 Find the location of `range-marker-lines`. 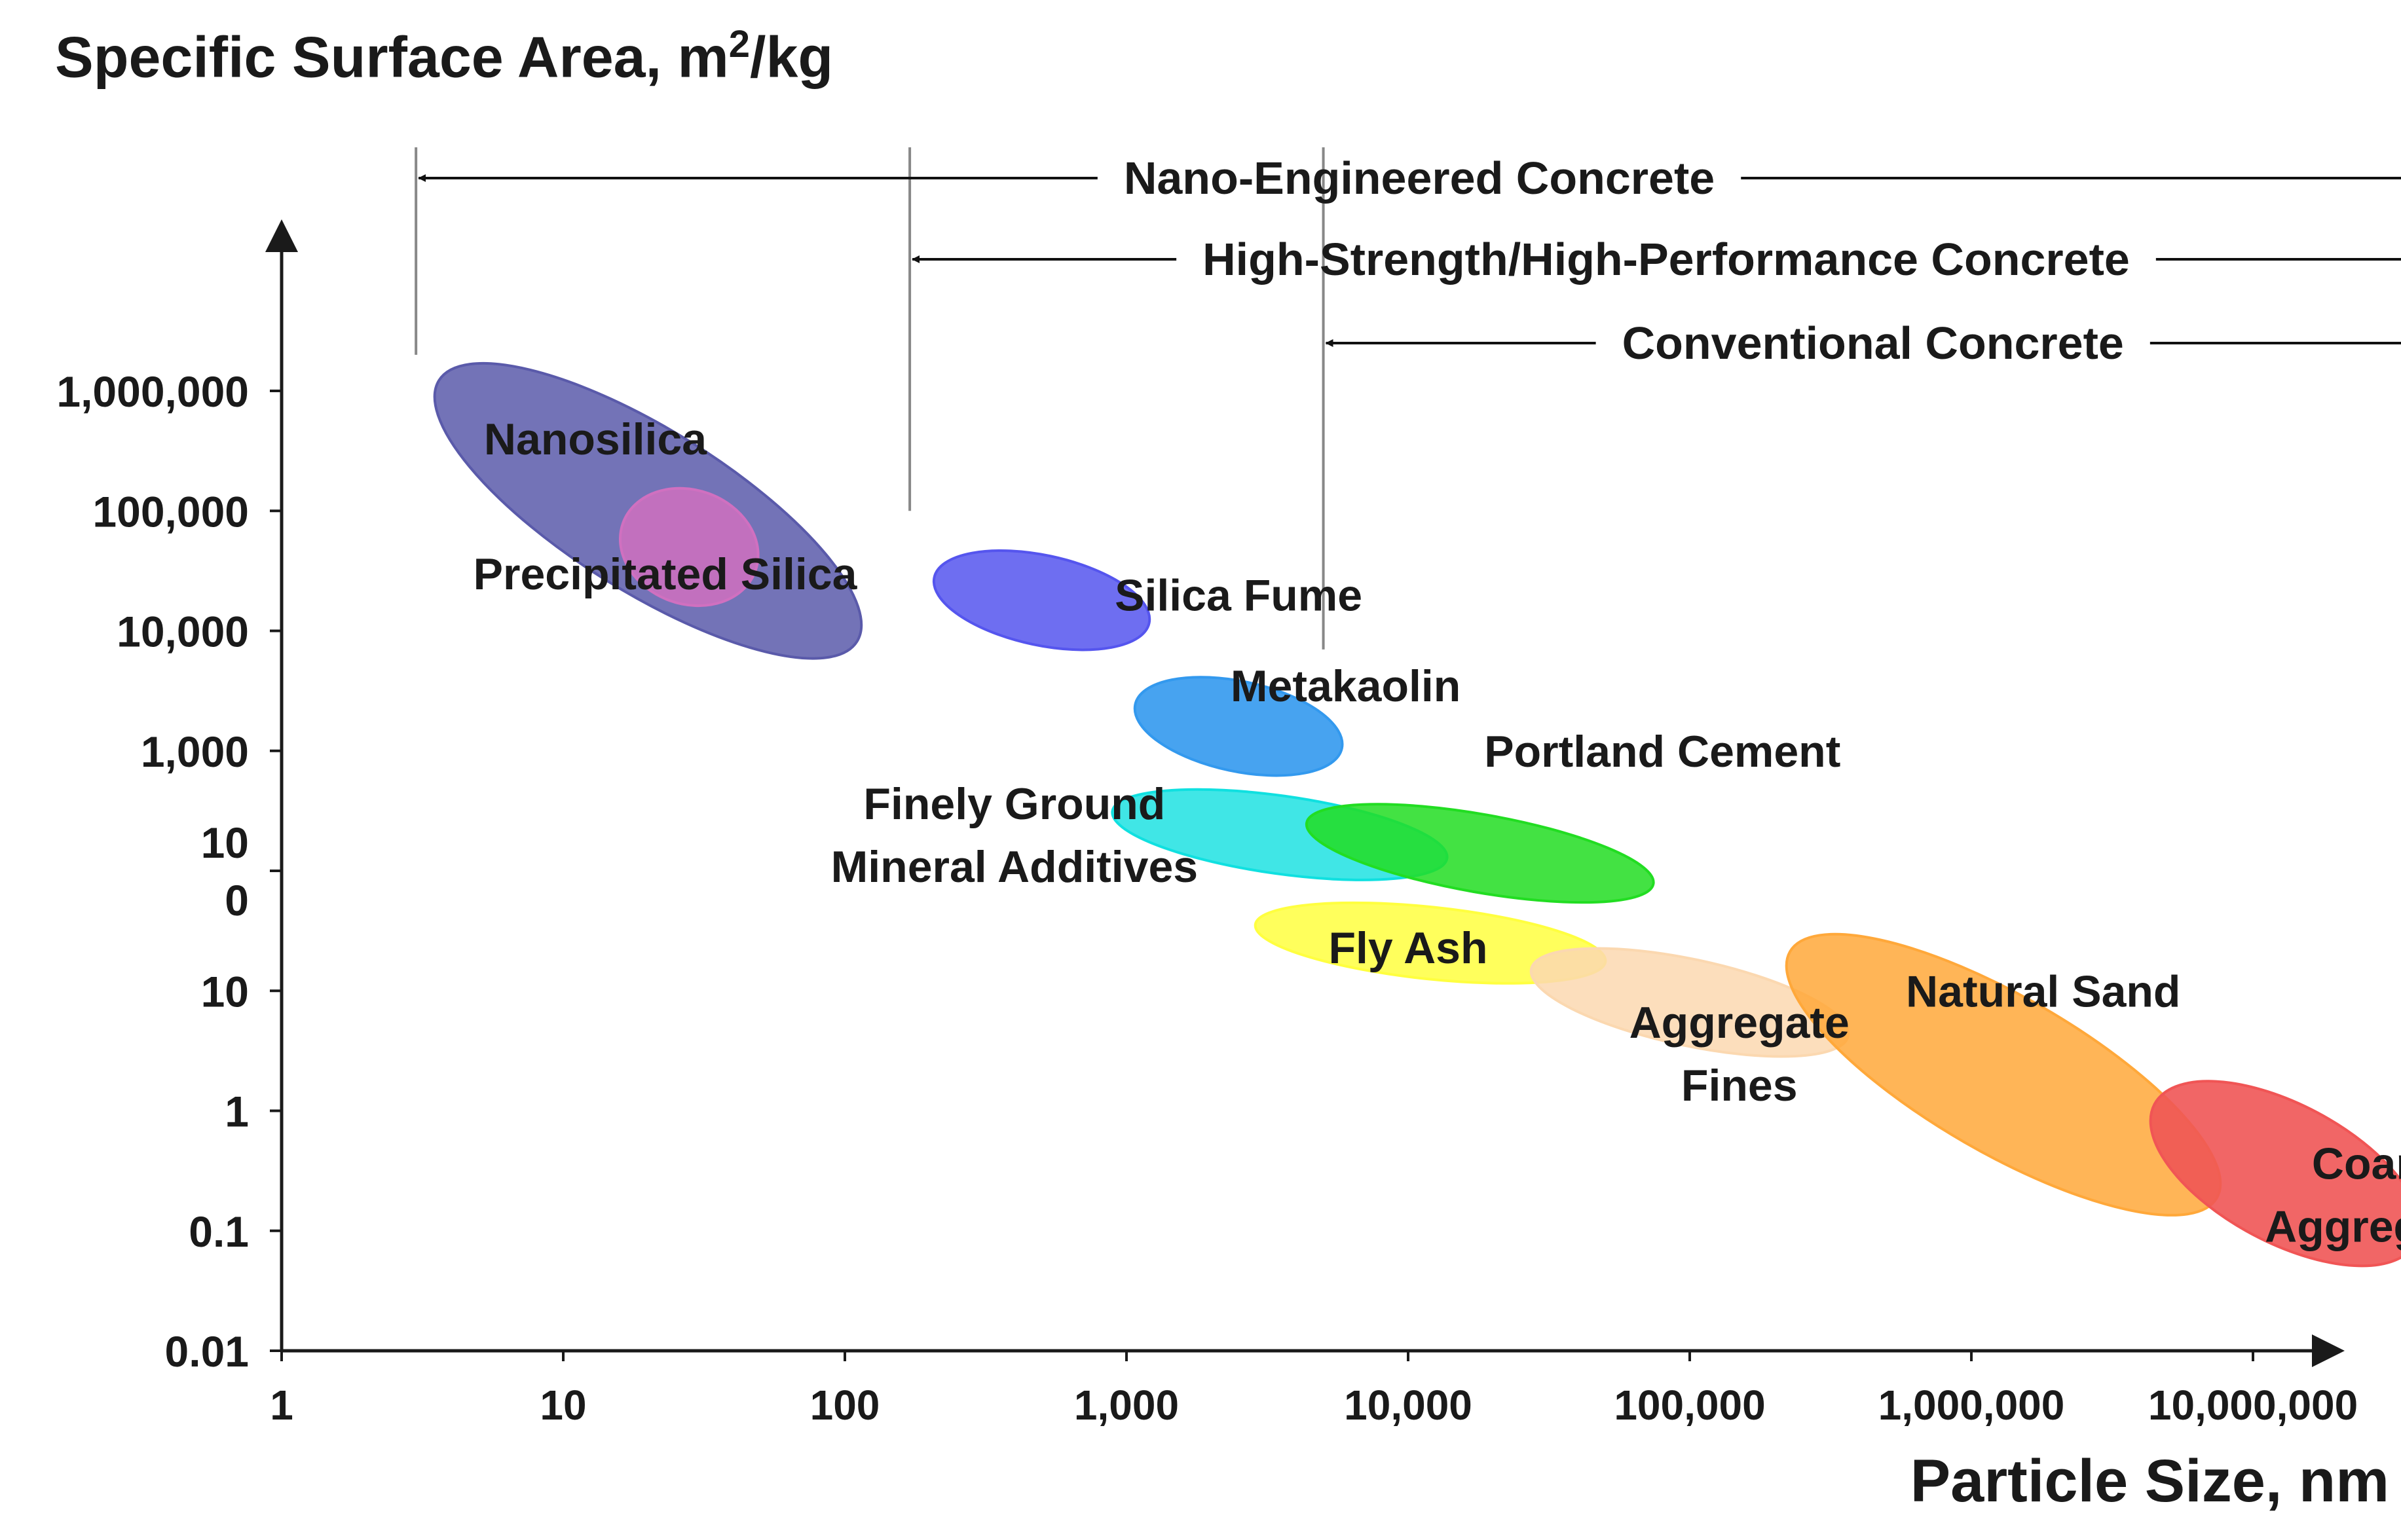

range-marker-lines is located at coordinates (870, 398).